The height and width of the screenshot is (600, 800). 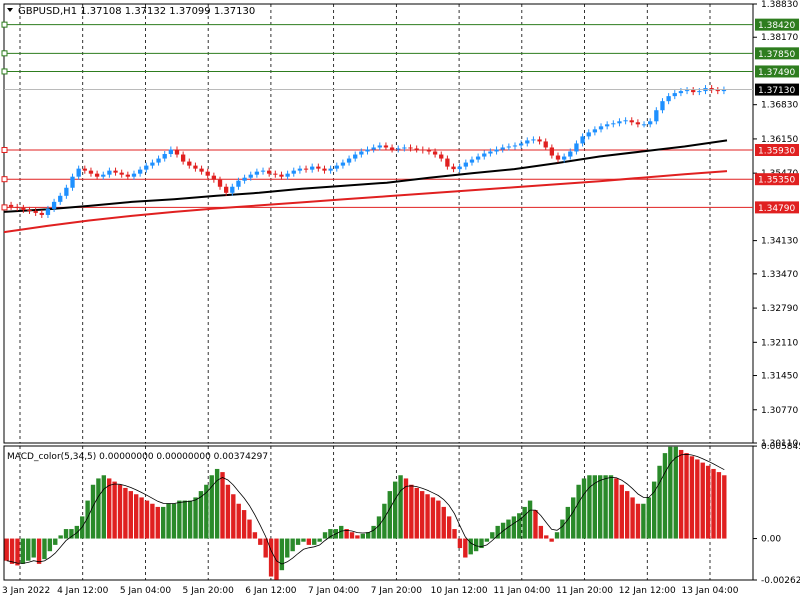 I want to click on symbol-dropdown-icon, so click(x=10, y=10).